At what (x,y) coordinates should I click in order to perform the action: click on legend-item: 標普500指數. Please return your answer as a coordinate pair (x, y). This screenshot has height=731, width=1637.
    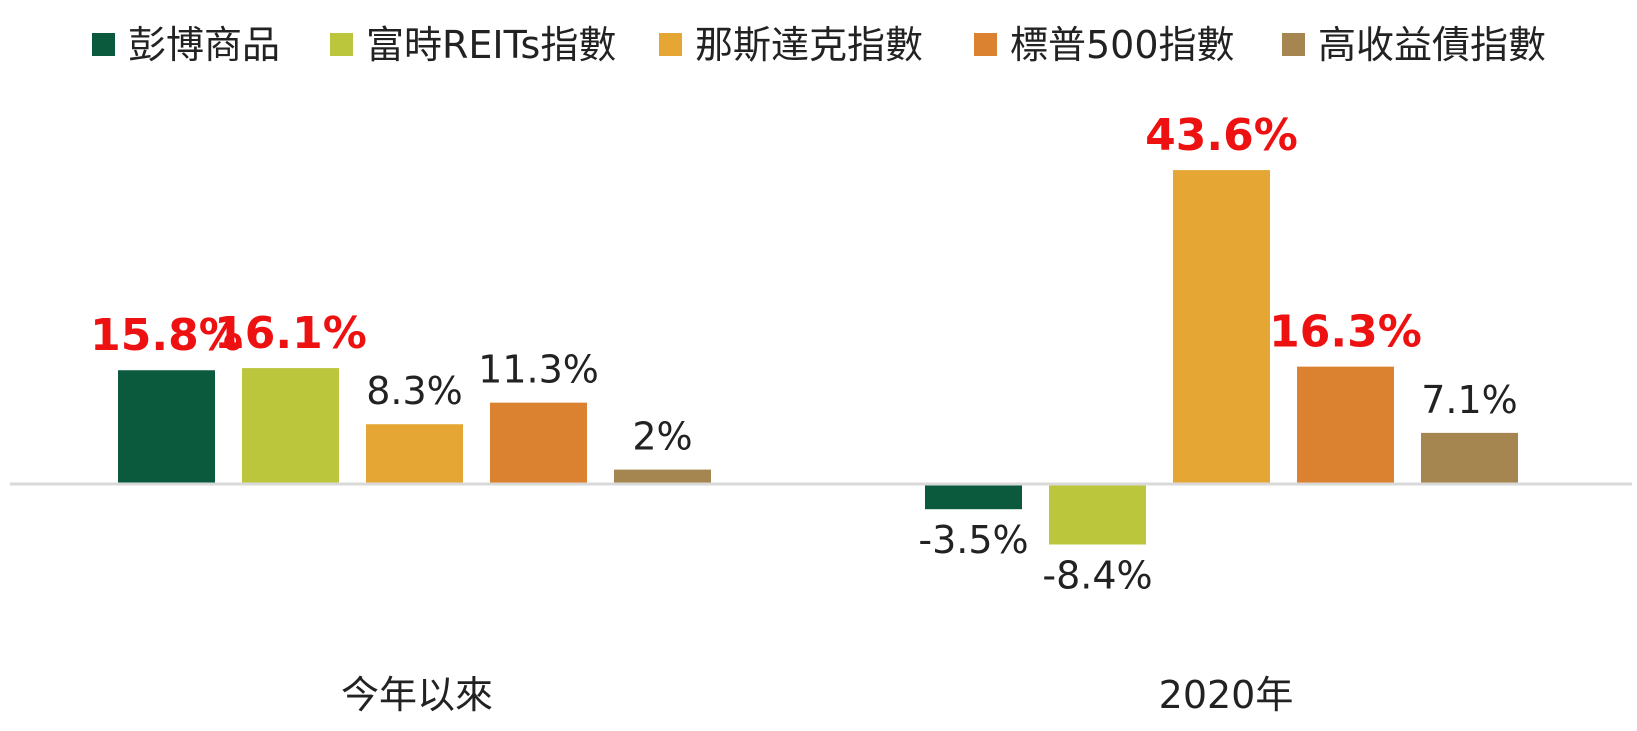
    Looking at the image, I should click on (1104, 45).